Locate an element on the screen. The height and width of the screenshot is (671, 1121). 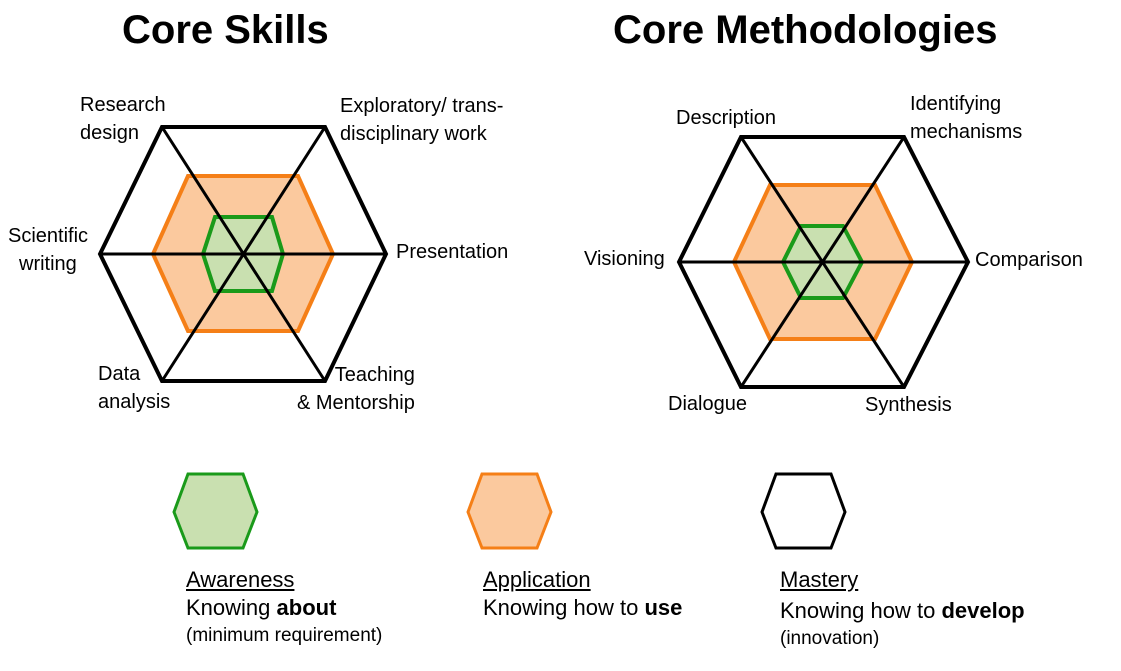
legend-mastery-hexagon is located at coordinates (803, 511).